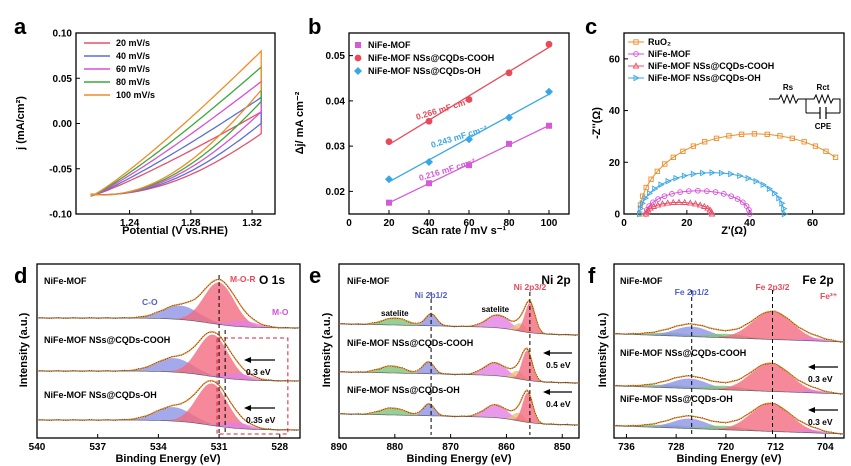 The image size is (851, 466). What do you see at coordinates (63, 79) in the screenshot?
I see `y-tick-label: 0.05` at bounding box center [63, 79].